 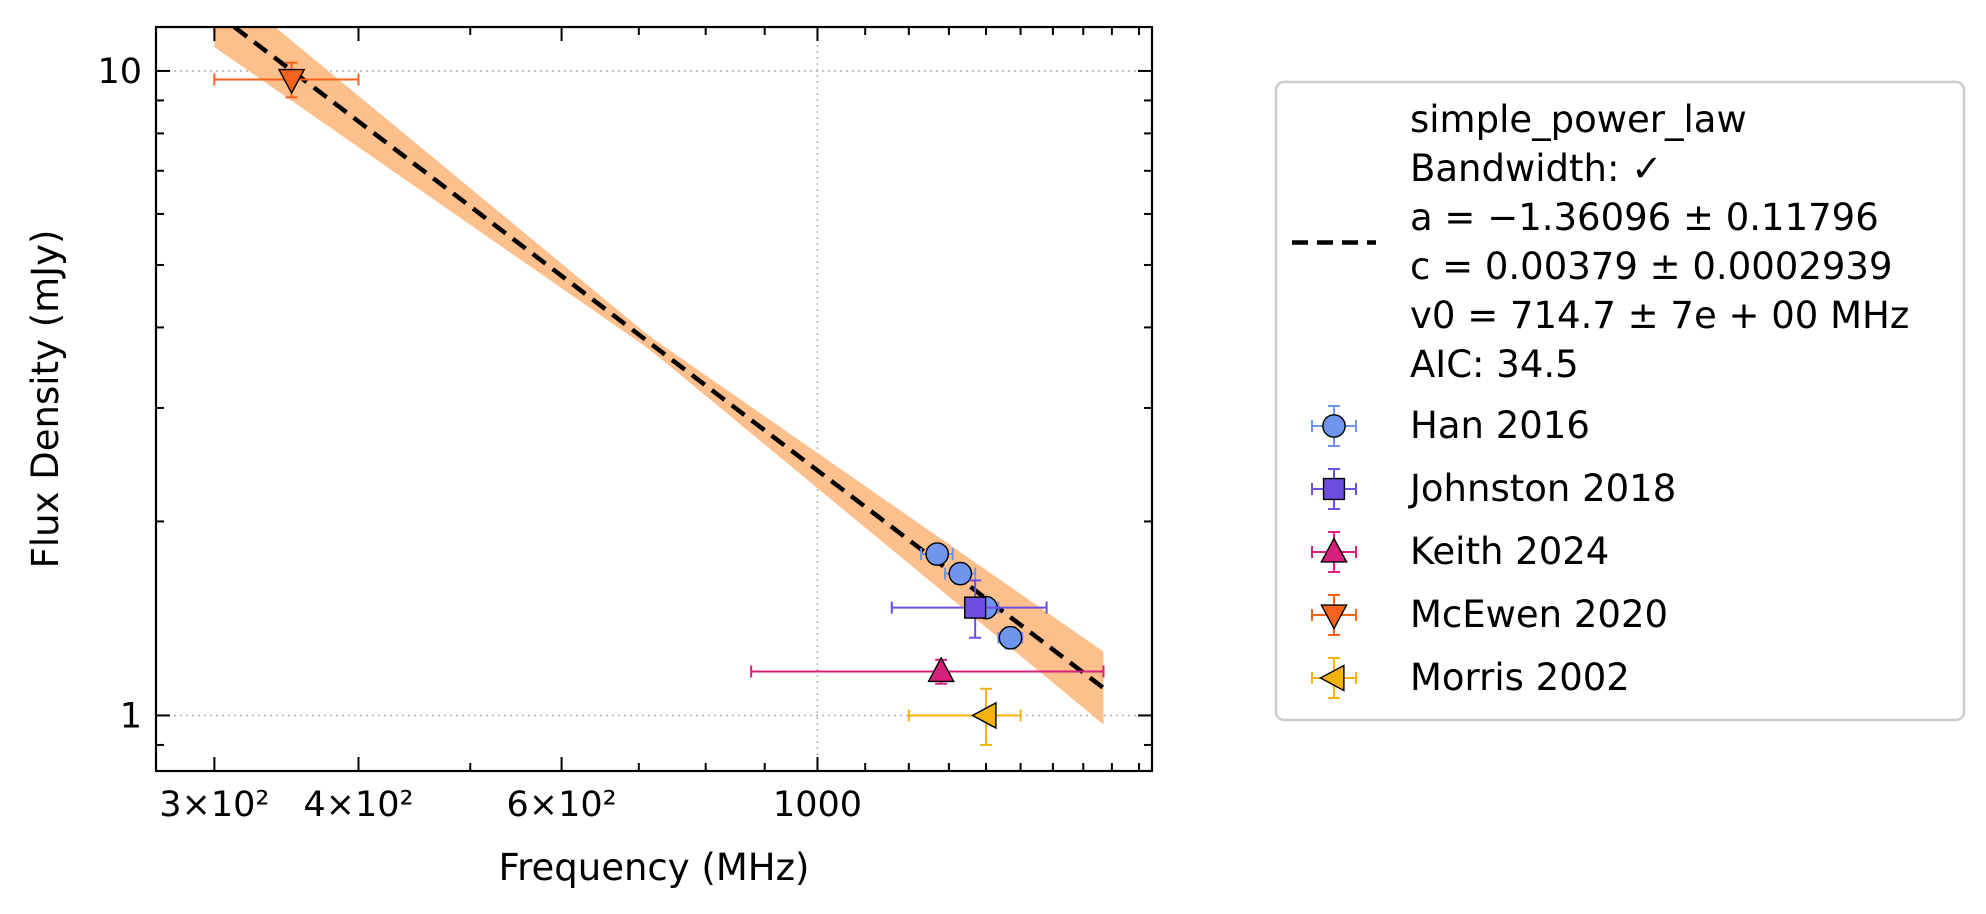 What do you see at coordinates (1494, 364) in the screenshot?
I see `legend-model-line: AIC: 34.5` at bounding box center [1494, 364].